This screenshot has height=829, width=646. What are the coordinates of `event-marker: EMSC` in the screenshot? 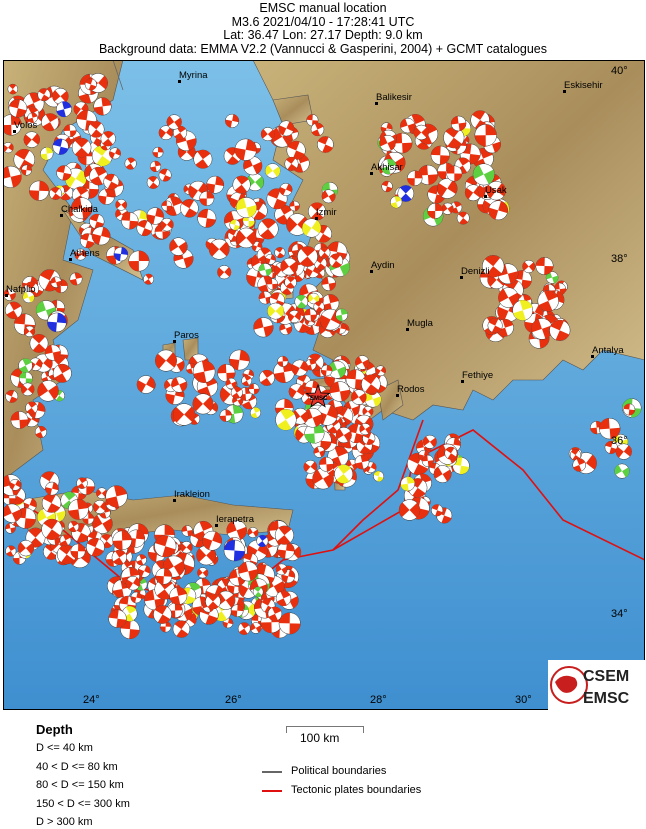 It's located at (318, 395).